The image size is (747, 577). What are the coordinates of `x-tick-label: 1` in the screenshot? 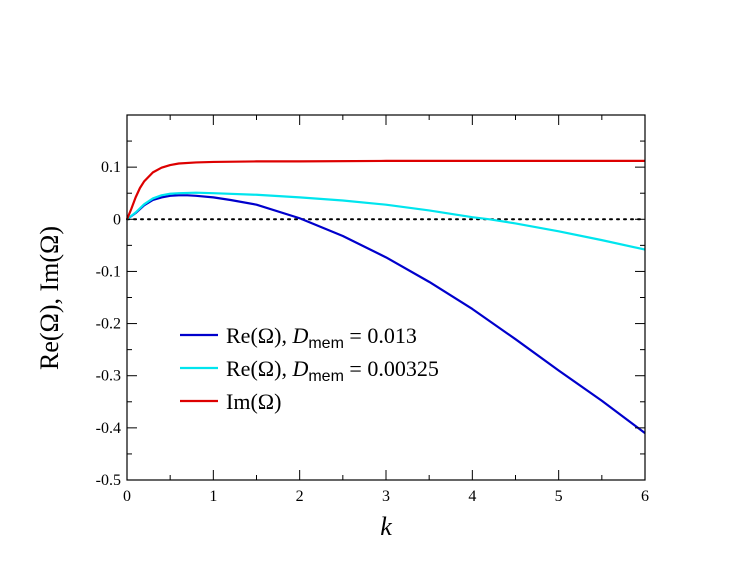 It's located at (213, 496).